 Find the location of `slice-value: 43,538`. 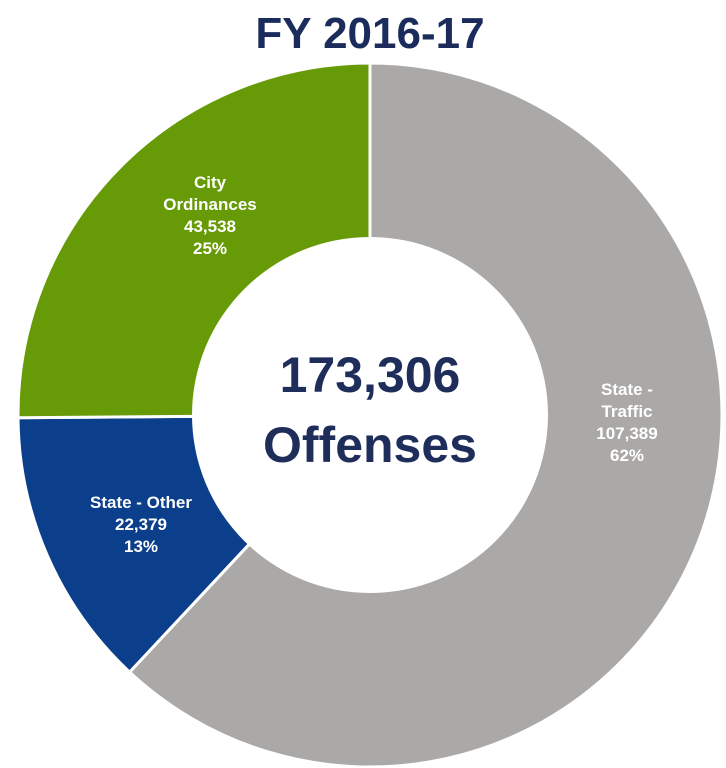

slice-value: 43,538 is located at coordinates (210, 226).